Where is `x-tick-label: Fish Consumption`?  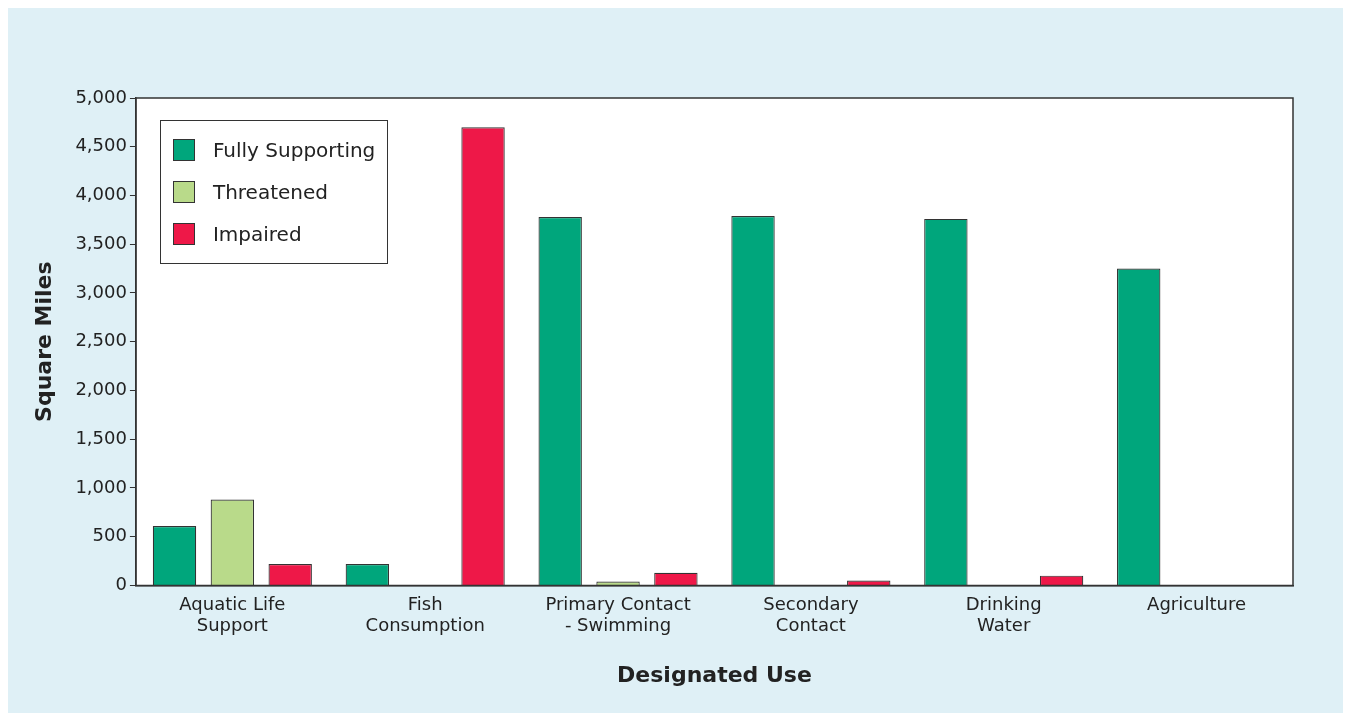
x-tick-label: Fish Consumption is located at coordinates (425, 614).